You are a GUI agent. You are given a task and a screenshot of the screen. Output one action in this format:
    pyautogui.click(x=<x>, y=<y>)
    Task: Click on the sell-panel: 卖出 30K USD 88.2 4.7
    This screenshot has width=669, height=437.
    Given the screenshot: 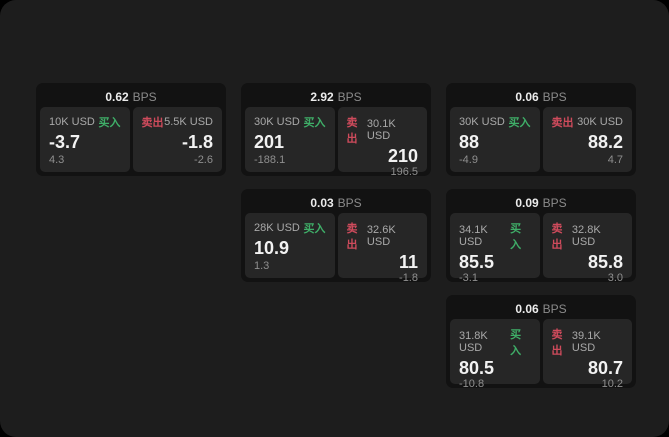 What is the action you would take?
    pyautogui.click(x=587, y=139)
    